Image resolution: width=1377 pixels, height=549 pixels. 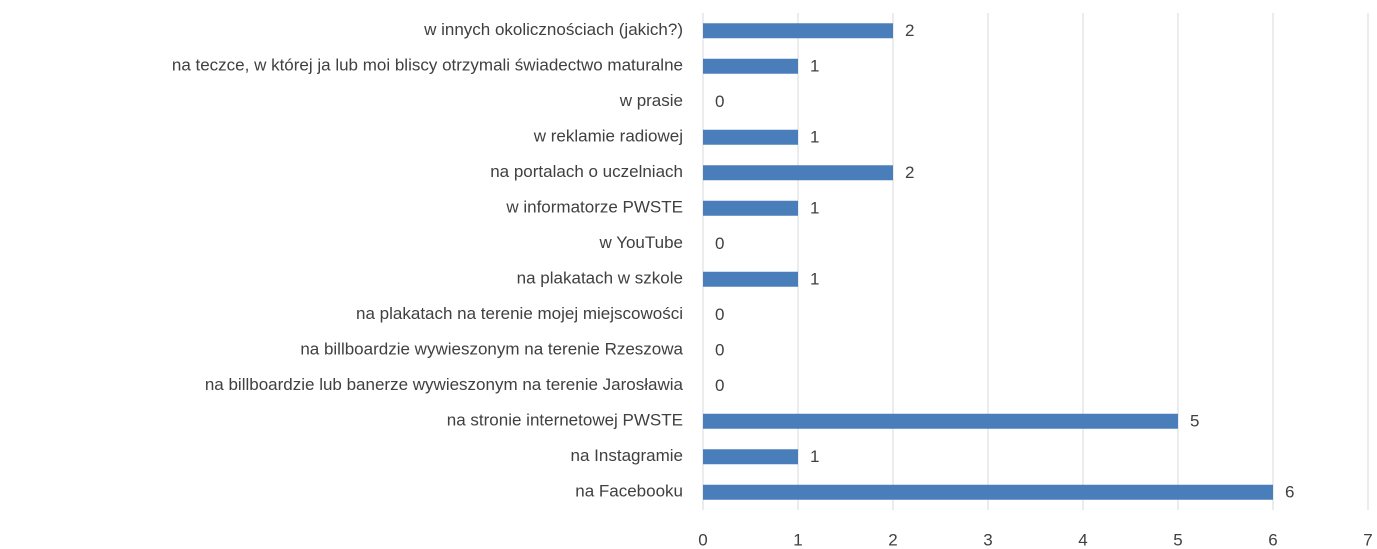 What do you see at coordinates (608, 136) in the screenshot?
I see `y-tick-label: w reklamie radiowej` at bounding box center [608, 136].